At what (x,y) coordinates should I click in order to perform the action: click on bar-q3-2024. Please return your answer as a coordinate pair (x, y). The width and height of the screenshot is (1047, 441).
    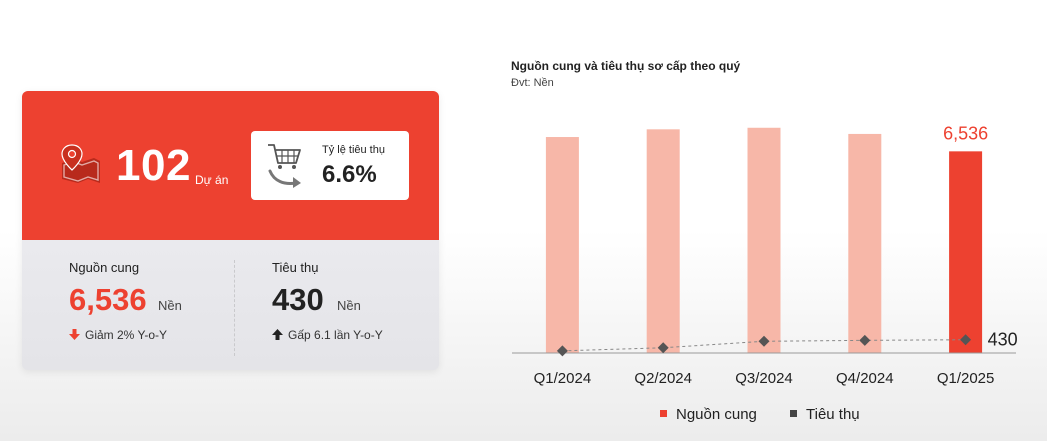
    Looking at the image, I should click on (764, 240).